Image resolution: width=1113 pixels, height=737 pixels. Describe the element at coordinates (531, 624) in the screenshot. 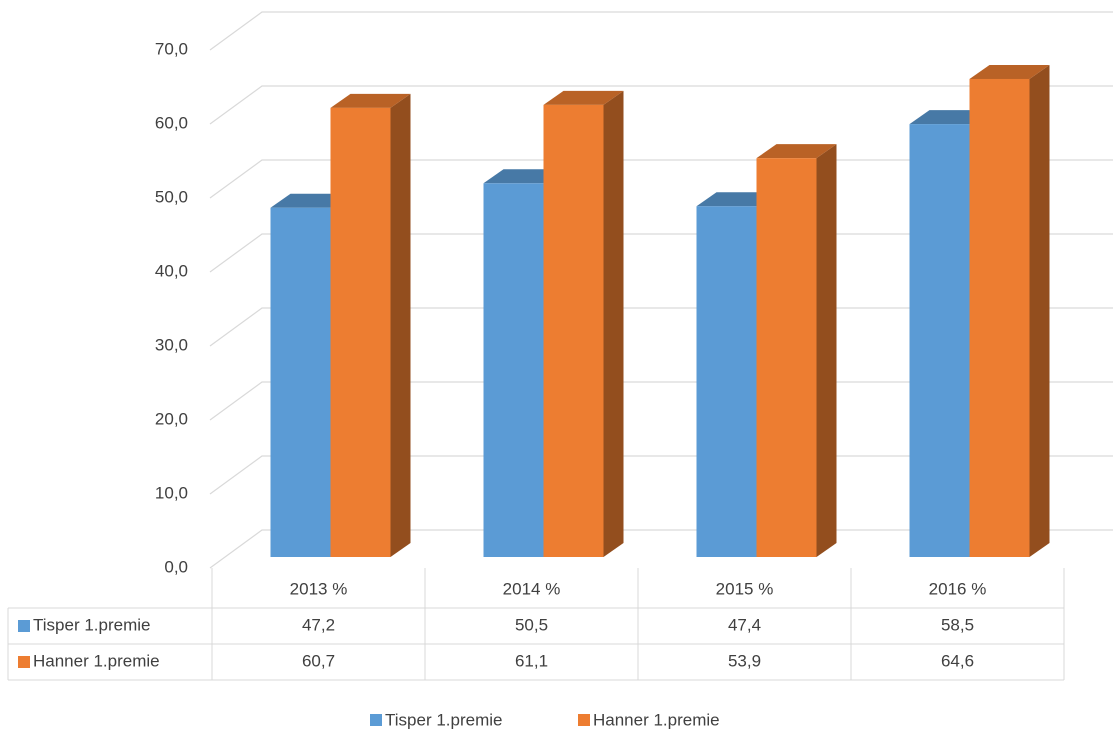

I see `table-value: 50,5` at that location.